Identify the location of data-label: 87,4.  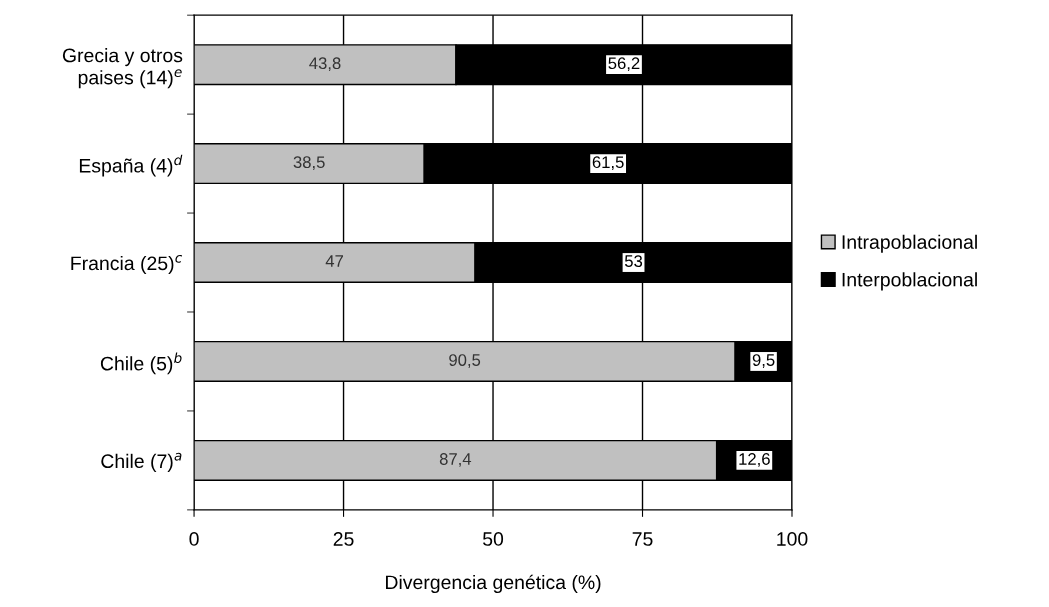
(455, 460).